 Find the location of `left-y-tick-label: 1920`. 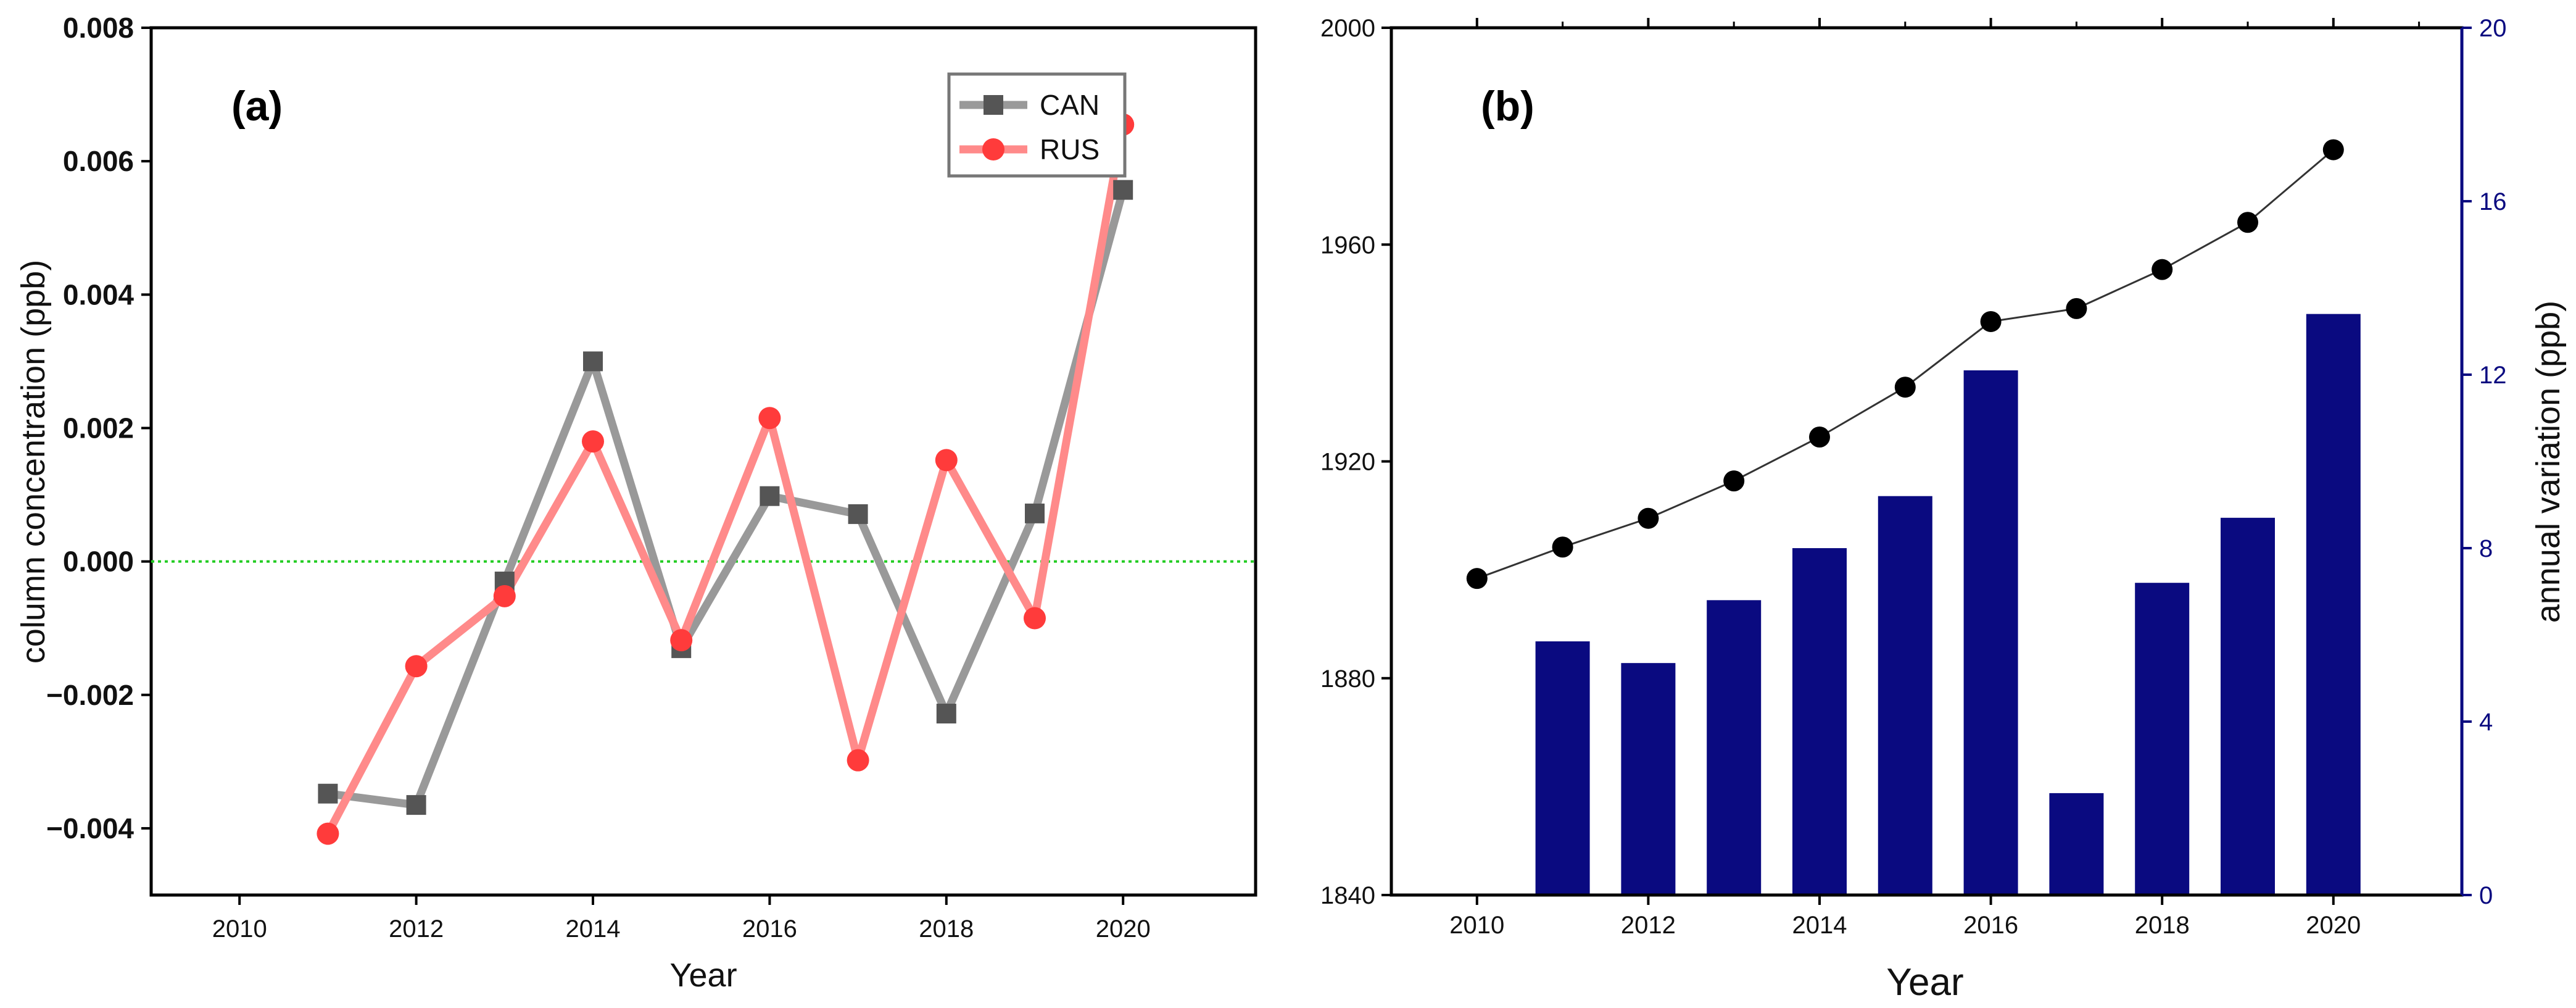

left-y-tick-label: 1920 is located at coordinates (1347, 462).